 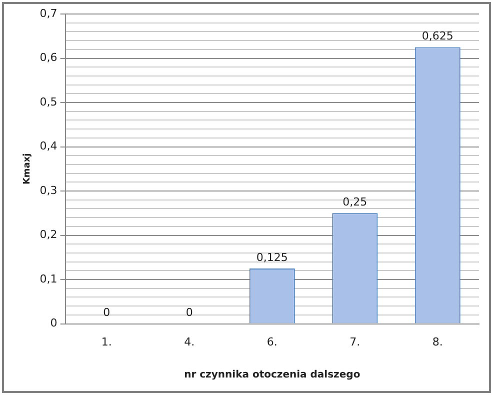 I want to click on data-label: 0,625, so click(x=438, y=36).